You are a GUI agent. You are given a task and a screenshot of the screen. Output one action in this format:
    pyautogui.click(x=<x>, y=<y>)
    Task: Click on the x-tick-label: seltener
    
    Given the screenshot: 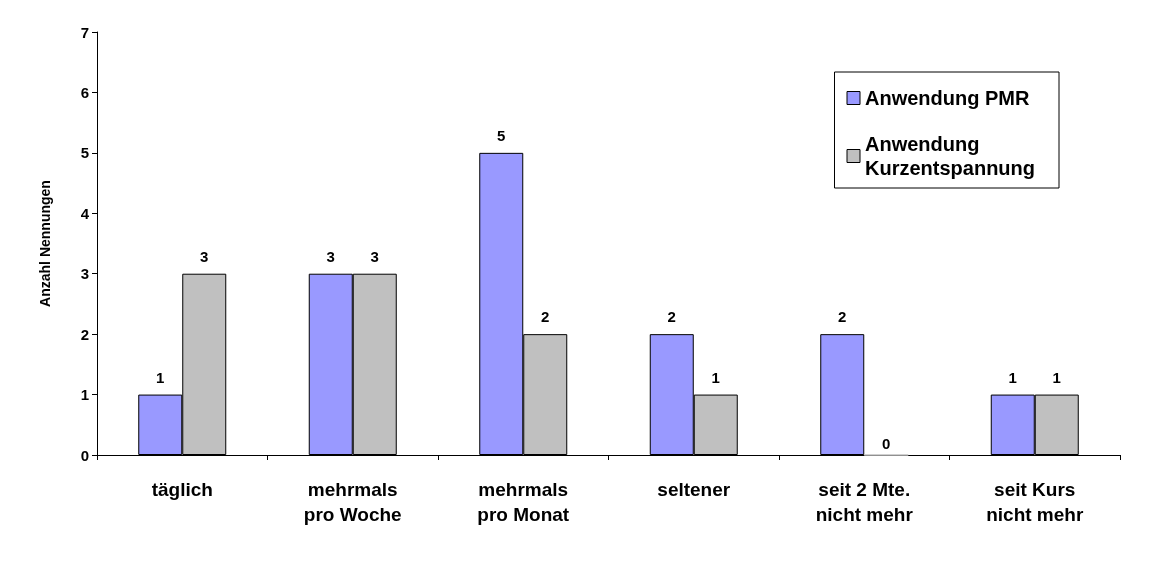 What is the action you would take?
    pyautogui.click(x=694, y=489)
    